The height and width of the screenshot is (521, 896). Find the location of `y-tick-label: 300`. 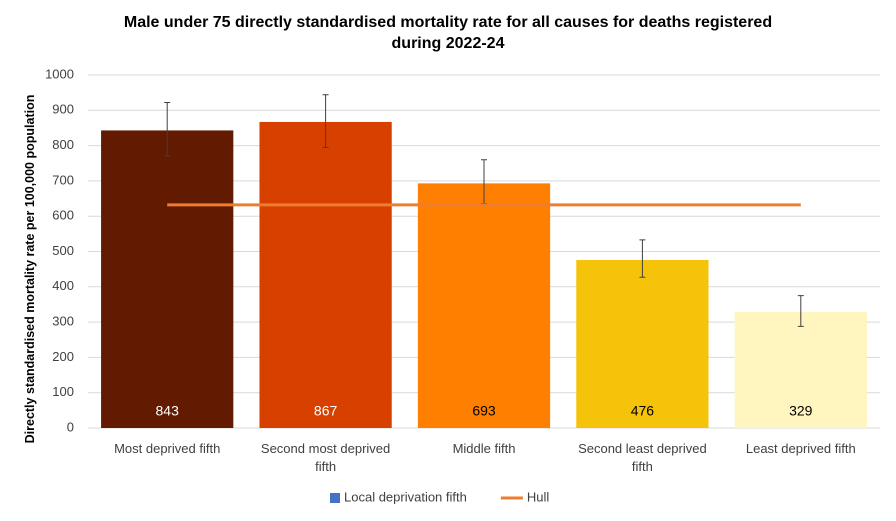

y-tick-label: 300 is located at coordinates (63, 321).